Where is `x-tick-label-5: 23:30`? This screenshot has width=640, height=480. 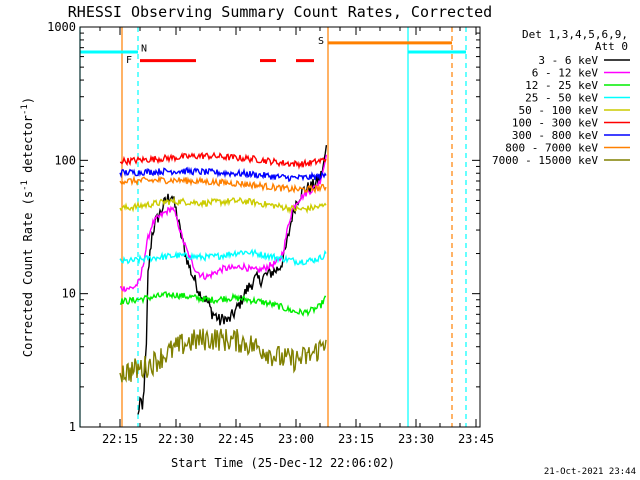
x-tick-label-5: 23:30 is located at coordinates (416, 439).